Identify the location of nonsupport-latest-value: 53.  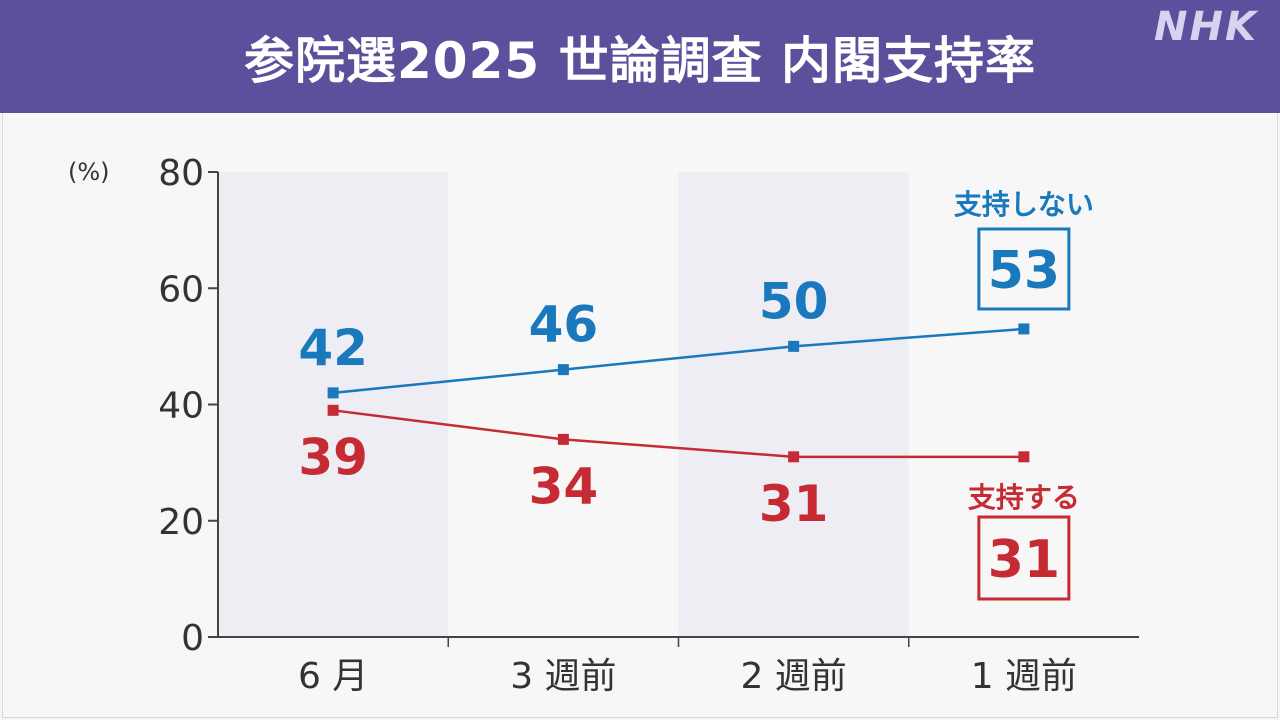
(1024, 271).